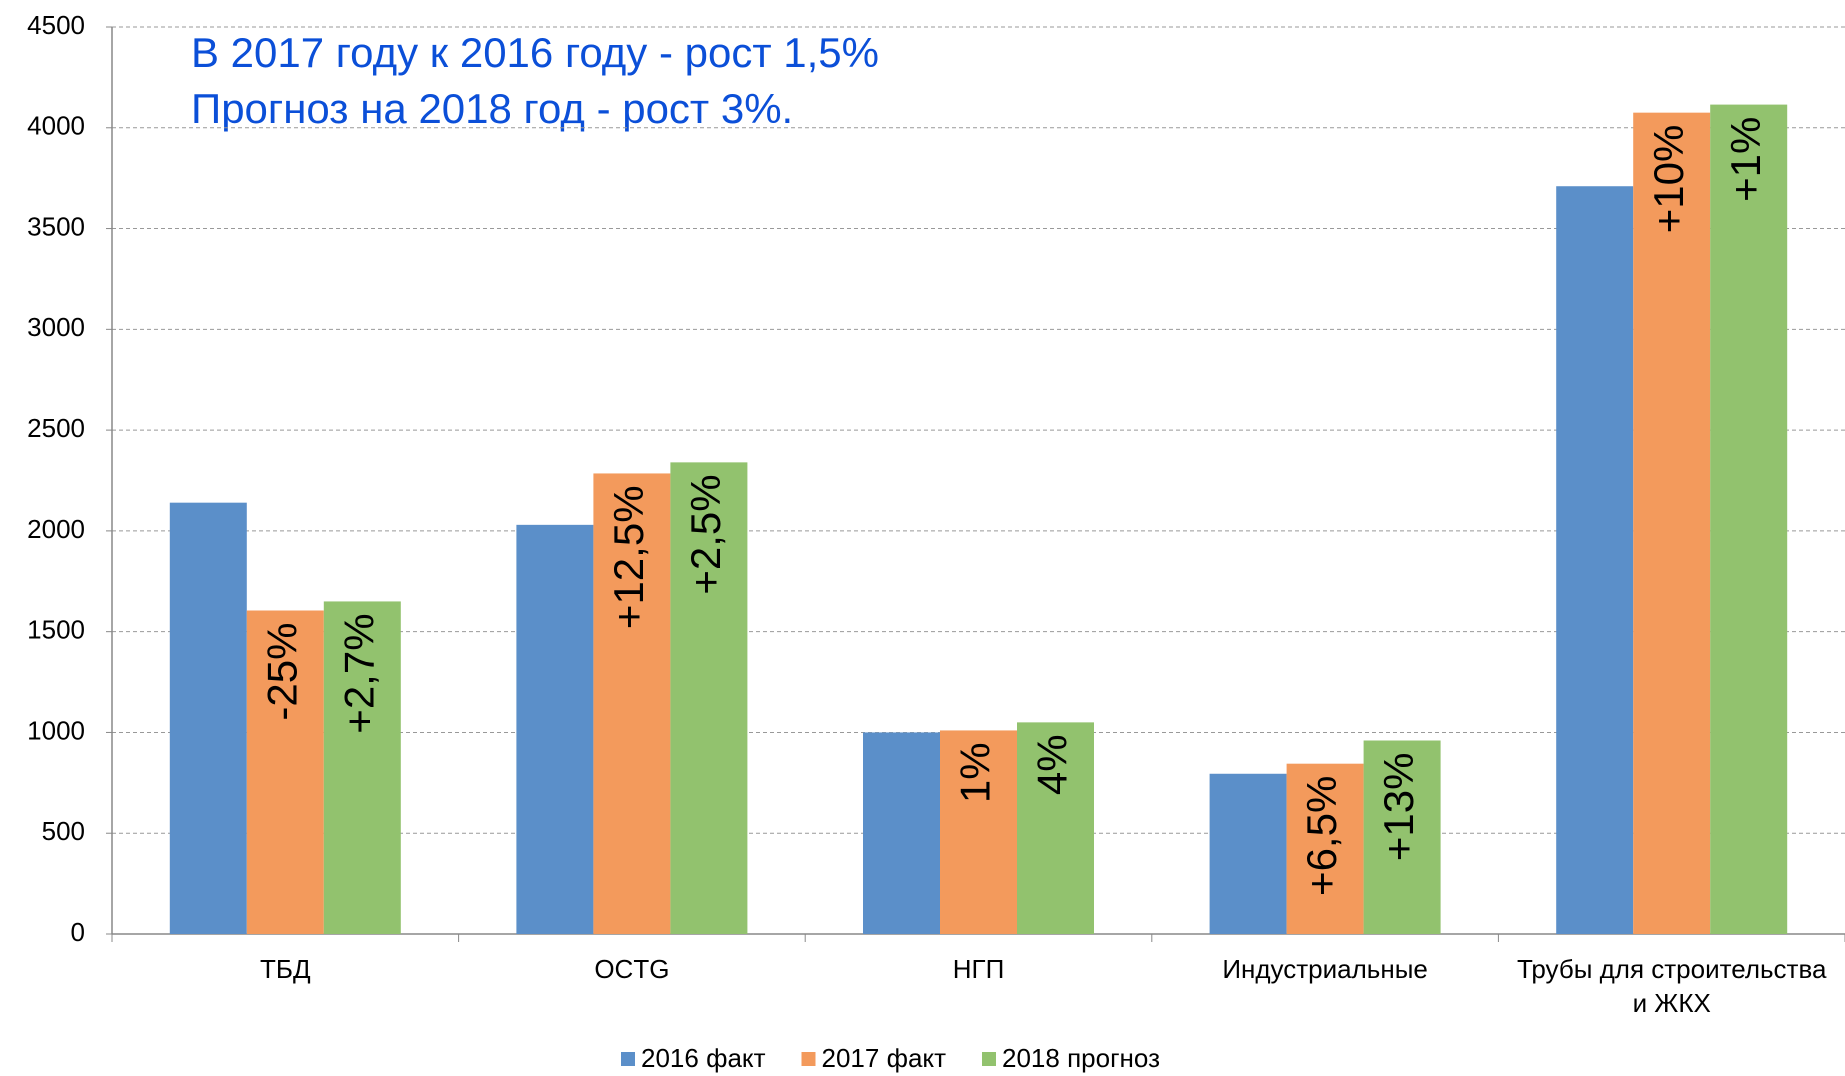 Image resolution: width=1845 pixels, height=1076 pixels. Describe the element at coordinates (56, 428) in the screenshot. I see `y-tick-label: 2500` at that location.